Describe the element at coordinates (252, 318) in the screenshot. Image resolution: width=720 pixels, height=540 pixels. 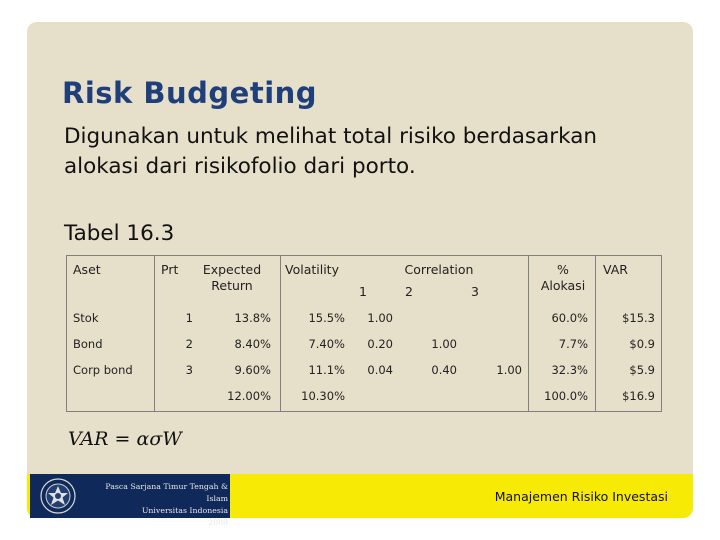
I see `cell-expected-return: 13.8%` at that location.